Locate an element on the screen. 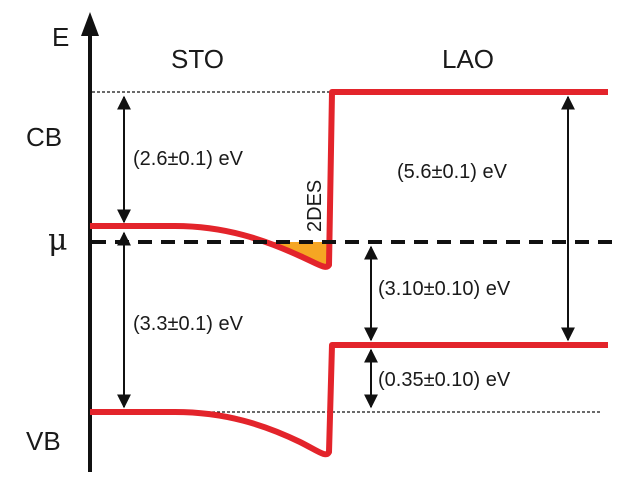  2des-label: 2DES is located at coordinates (315, 206).